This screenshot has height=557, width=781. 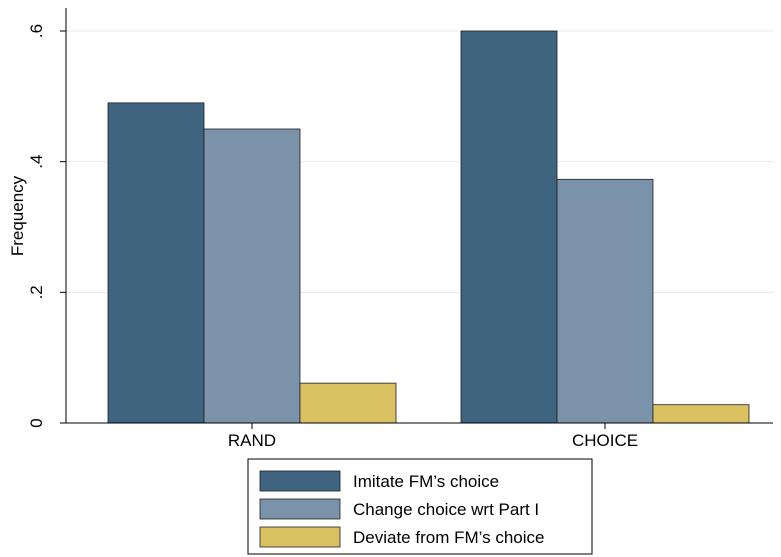 What do you see at coordinates (605, 440) in the screenshot?
I see `x-tick-label: CHOICE` at bounding box center [605, 440].